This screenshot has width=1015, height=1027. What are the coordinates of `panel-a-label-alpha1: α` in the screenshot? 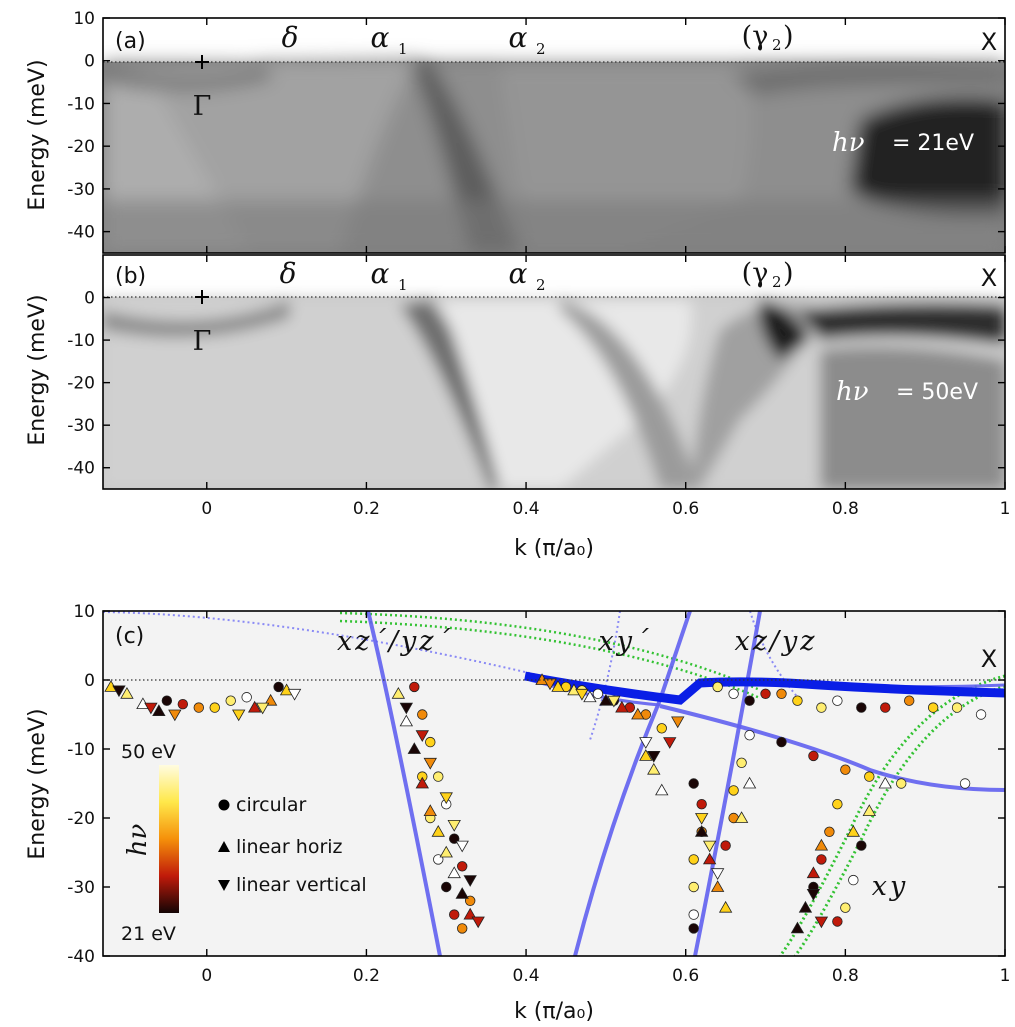 It's located at (380, 37).